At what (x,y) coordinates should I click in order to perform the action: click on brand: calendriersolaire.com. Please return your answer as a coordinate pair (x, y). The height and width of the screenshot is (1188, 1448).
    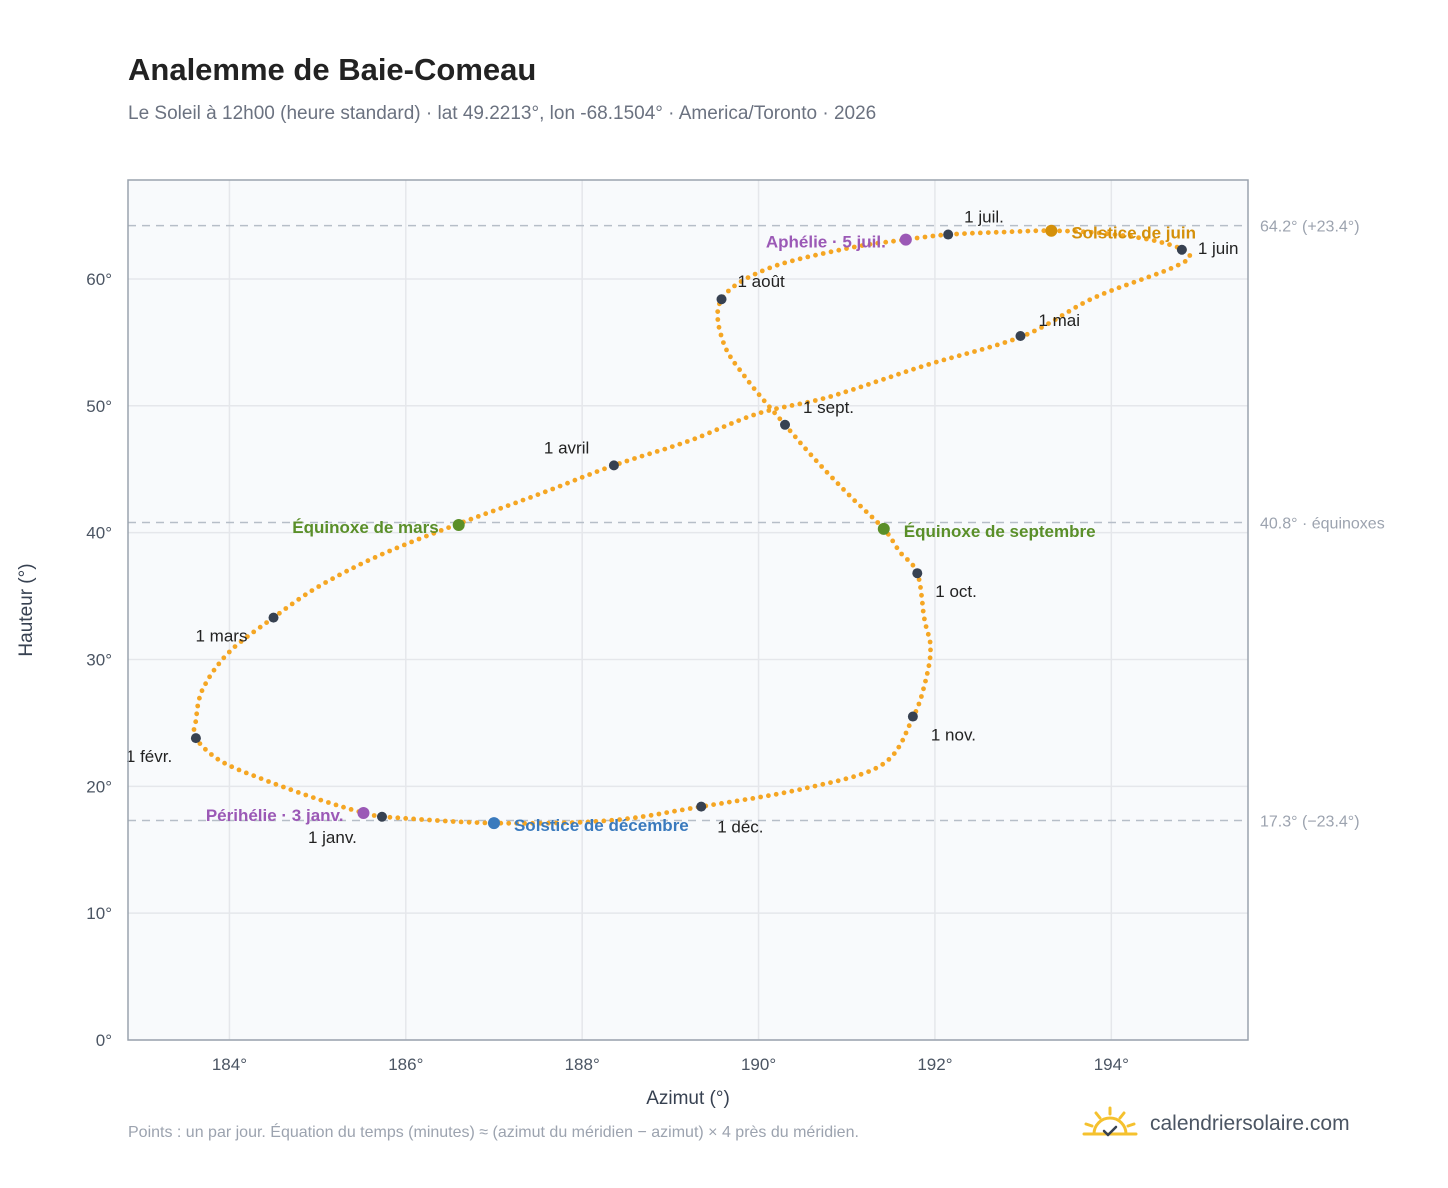
    Looking at the image, I should click on (1216, 1124).